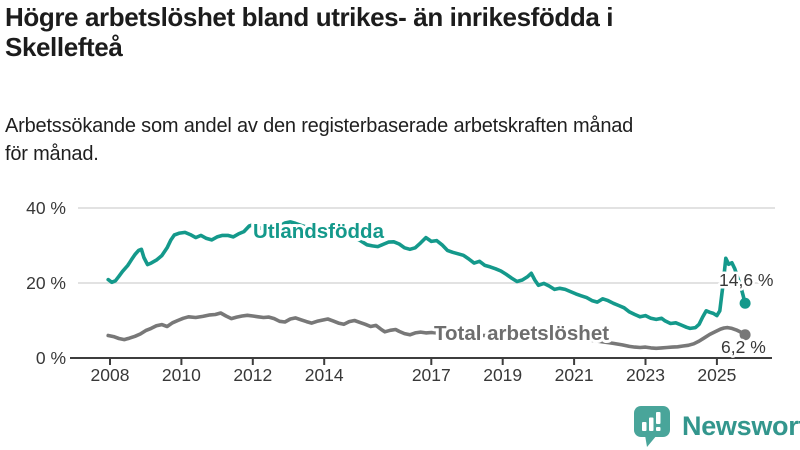  I want to click on series-label-utlandsfodda: Utlandsfödda, so click(319, 231).